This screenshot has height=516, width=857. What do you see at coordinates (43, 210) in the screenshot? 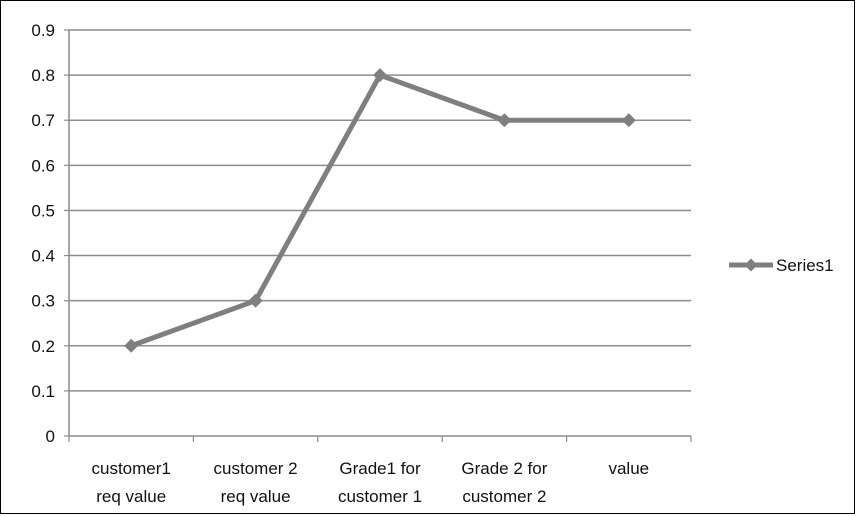
I see `y-tick-label: 0.5` at bounding box center [43, 210].